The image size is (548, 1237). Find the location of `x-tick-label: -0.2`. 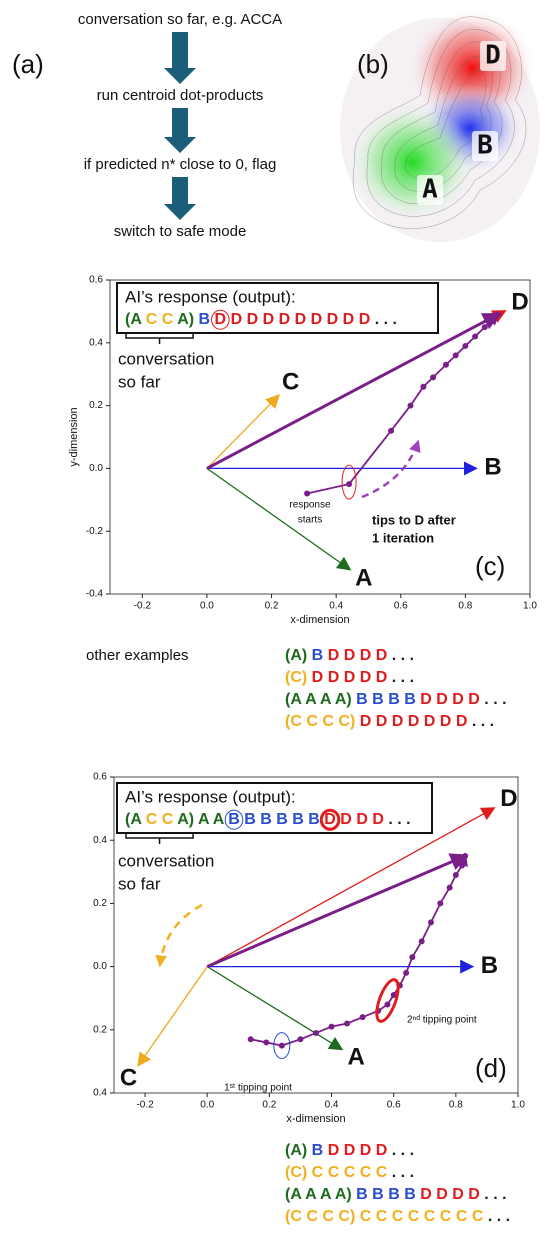

x-tick-label: -0.2 is located at coordinates (143, 606).